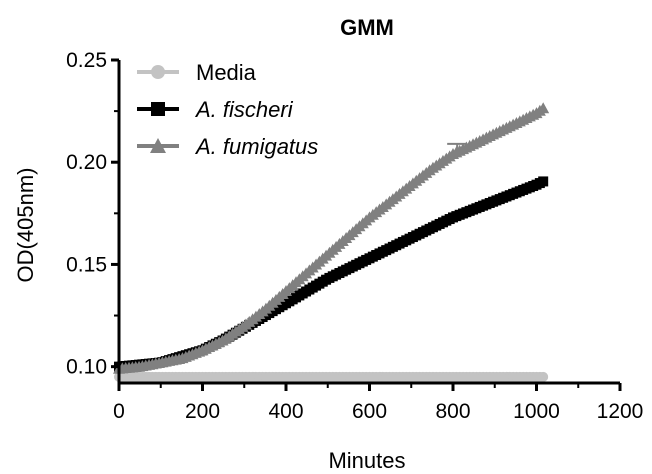 This screenshot has width=652, height=474. What do you see at coordinates (25, 225) in the screenshot?
I see `y-axis-label: OD(405nm)` at bounding box center [25, 225].